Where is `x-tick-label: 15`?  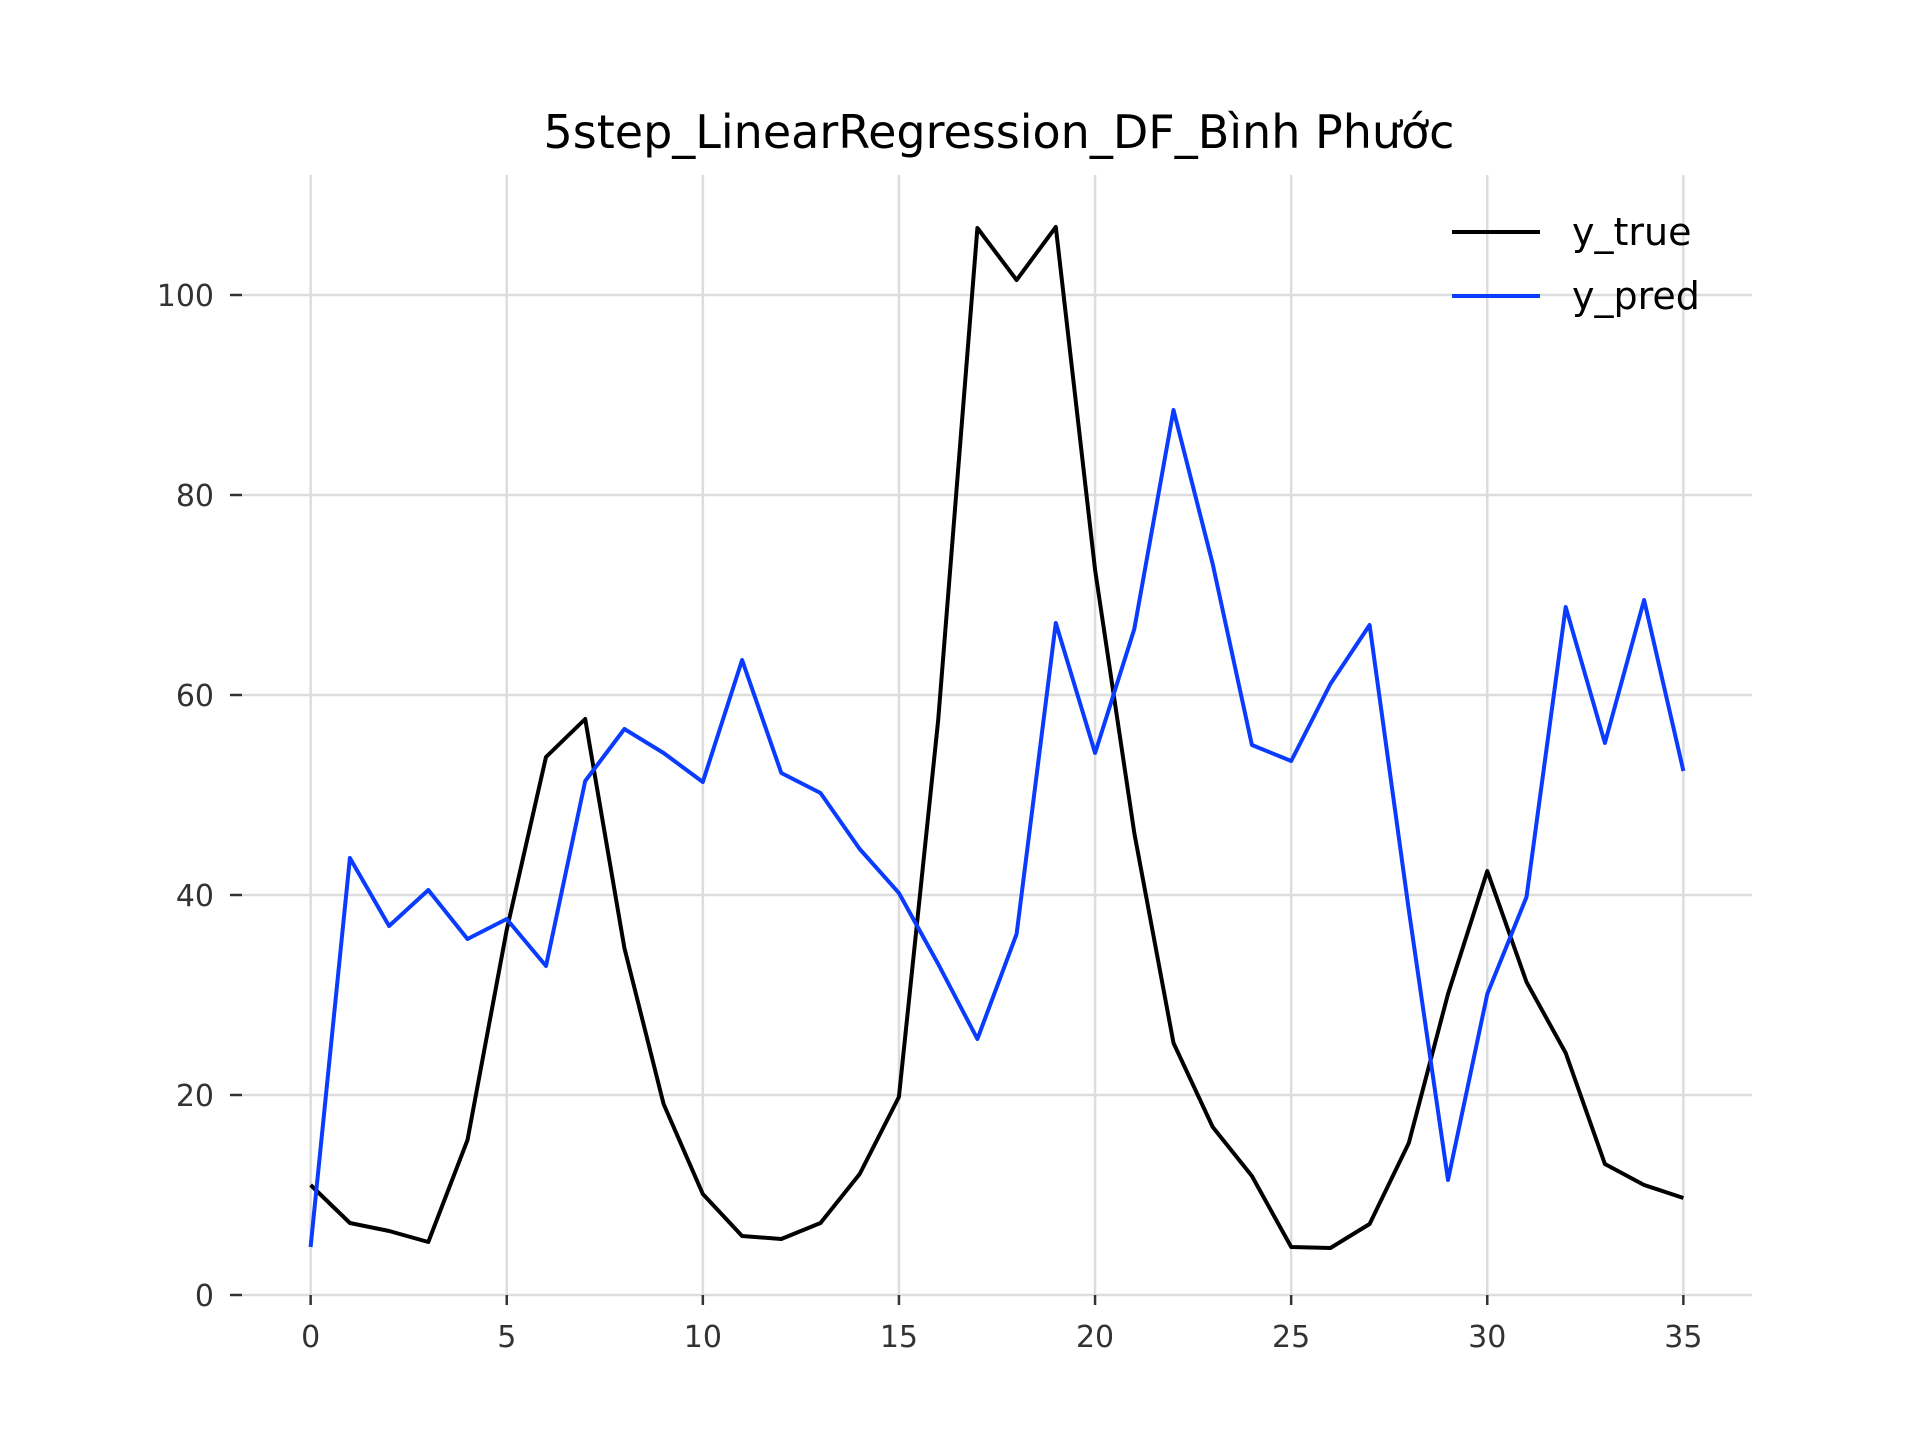
x-tick-label: 15 is located at coordinates (899, 1337).